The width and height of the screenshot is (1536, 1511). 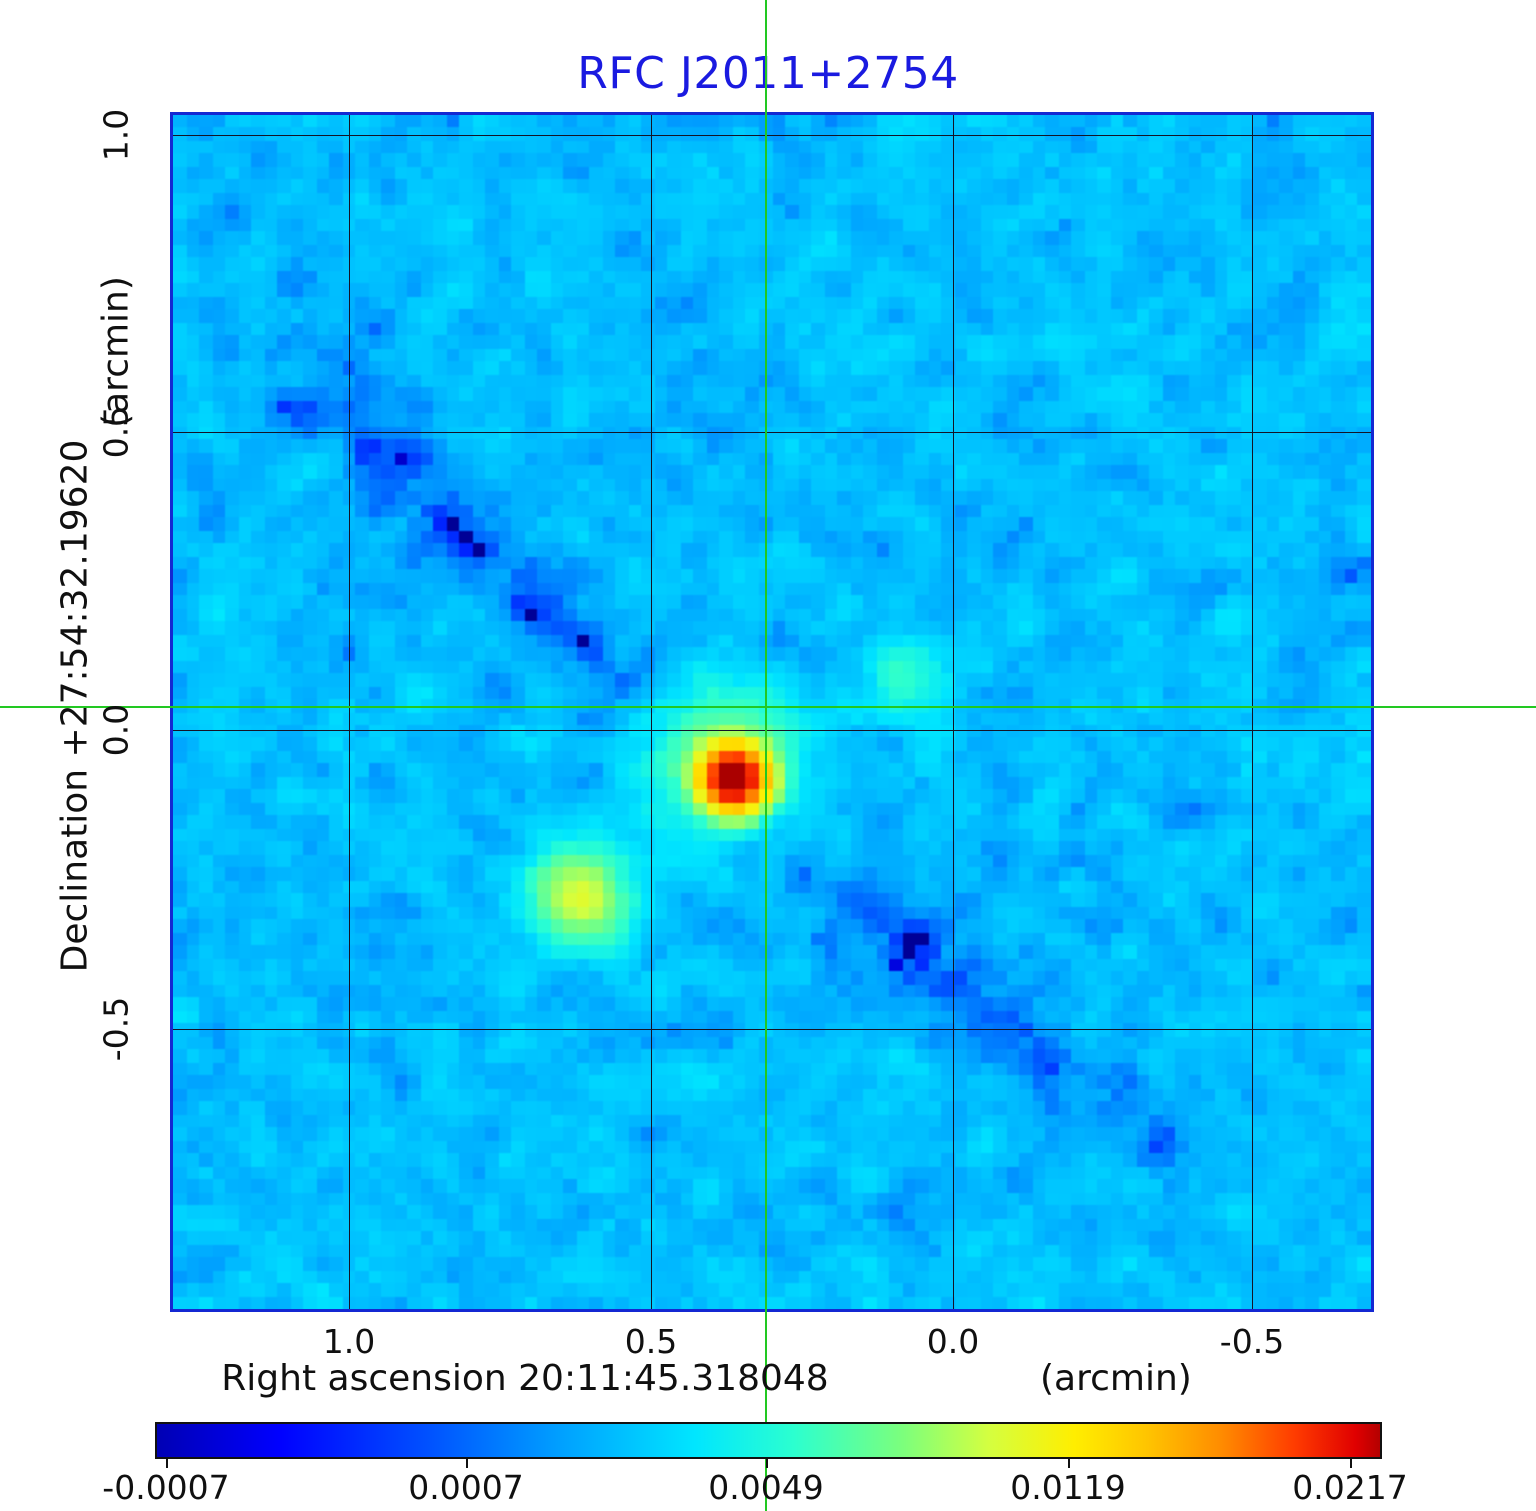 What do you see at coordinates (116, 352) in the screenshot?
I see `y-axis-unit: (arcmin)` at bounding box center [116, 352].